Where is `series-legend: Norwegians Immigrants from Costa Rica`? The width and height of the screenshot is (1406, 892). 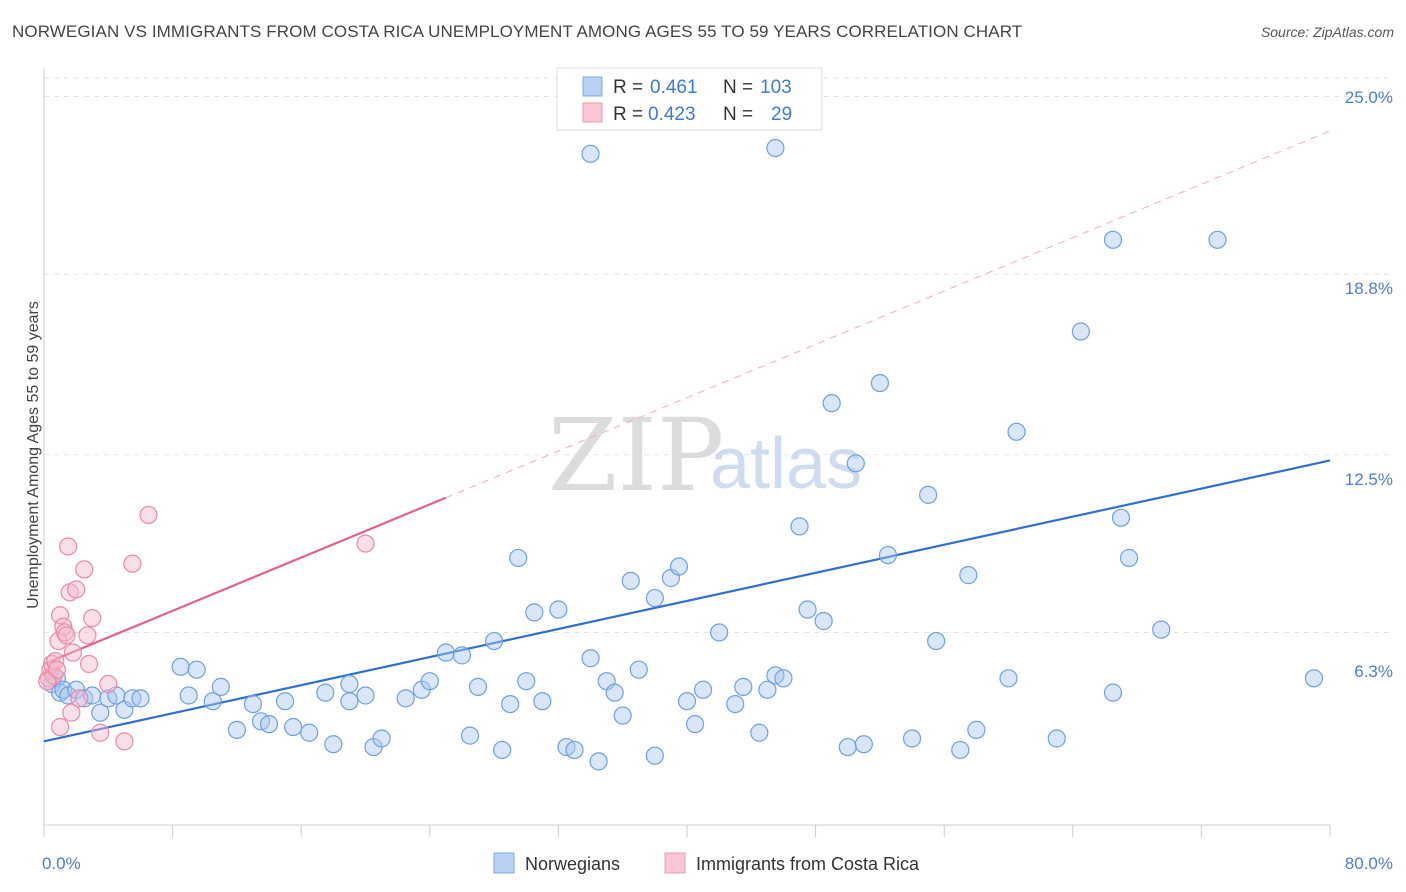
series-legend: Norwegians Immigrants from Costa Rica is located at coordinates (706, 863).